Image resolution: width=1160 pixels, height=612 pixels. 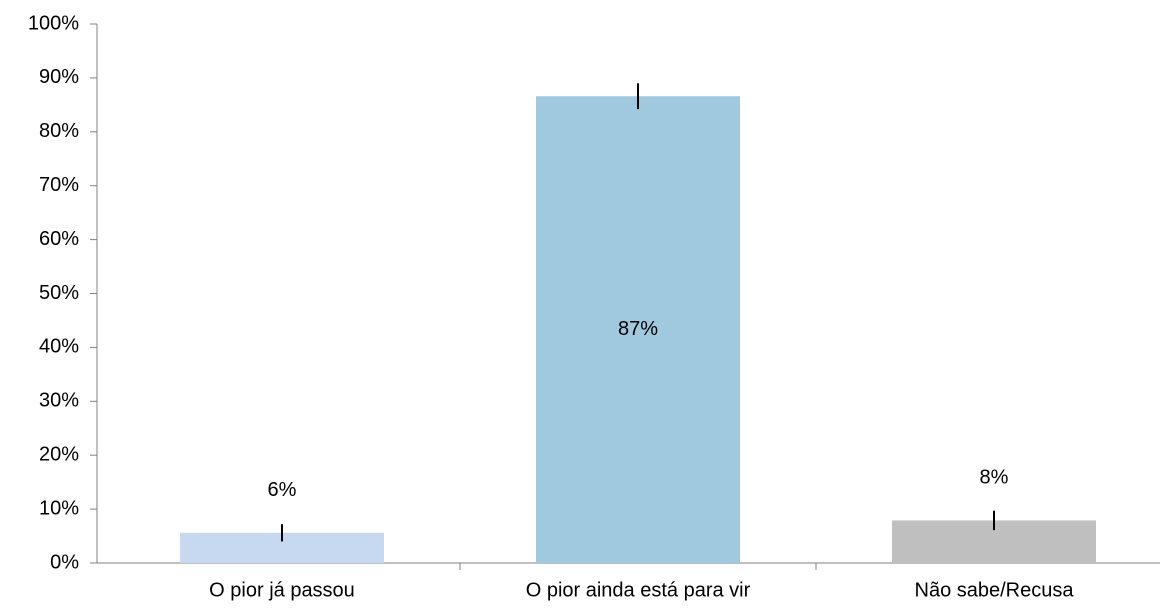 What do you see at coordinates (59, 185) in the screenshot?
I see `y-tick-label: 70%` at bounding box center [59, 185].